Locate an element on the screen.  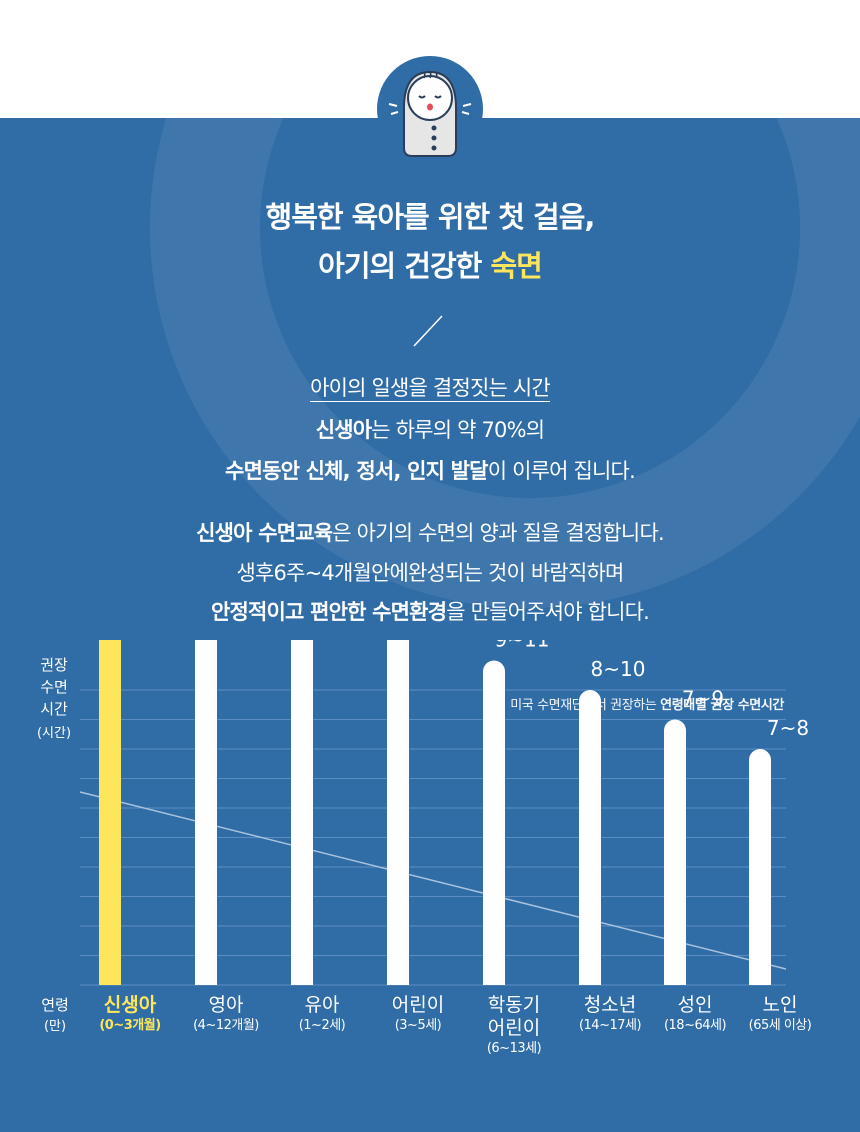
category-age-range: (1~2세) is located at coordinates (322, 1025).